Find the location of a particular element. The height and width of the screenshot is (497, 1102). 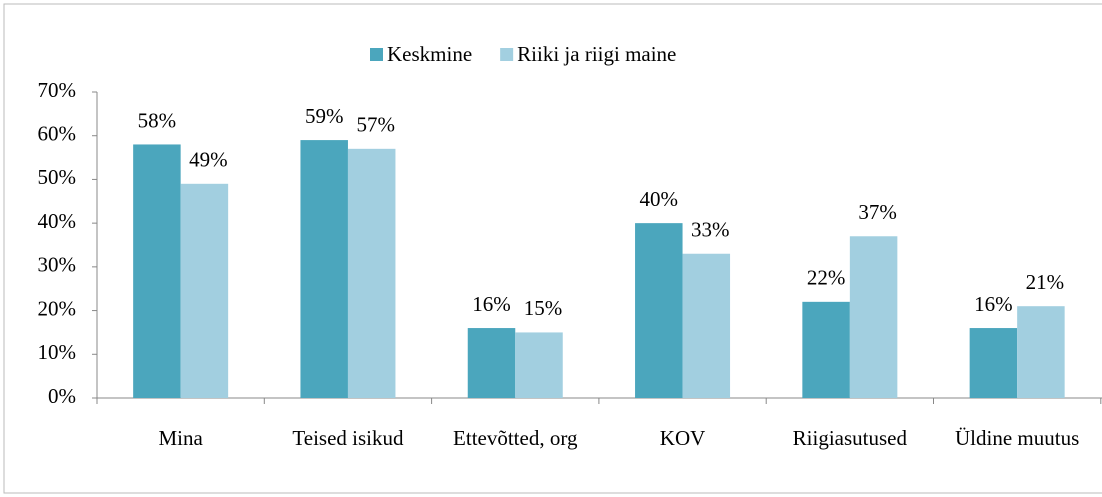

x-tick-label: Riigiasutused is located at coordinates (850, 438).